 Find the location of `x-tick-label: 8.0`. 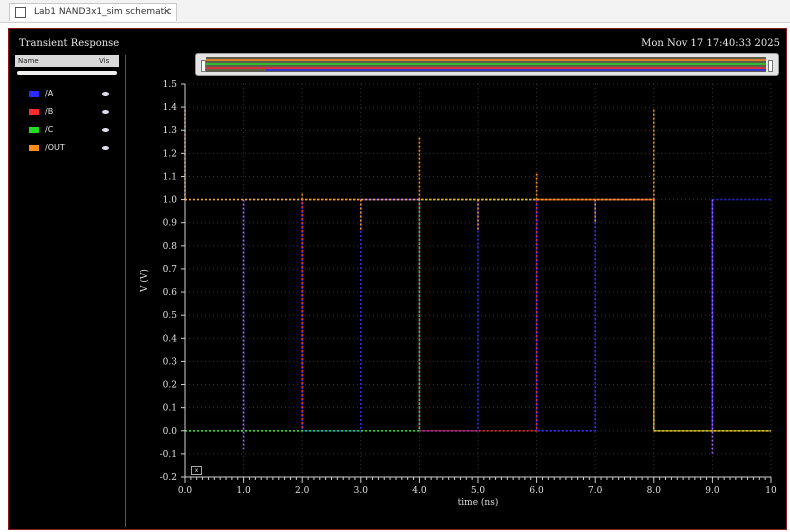

x-tick-label: 8.0 is located at coordinates (654, 491).